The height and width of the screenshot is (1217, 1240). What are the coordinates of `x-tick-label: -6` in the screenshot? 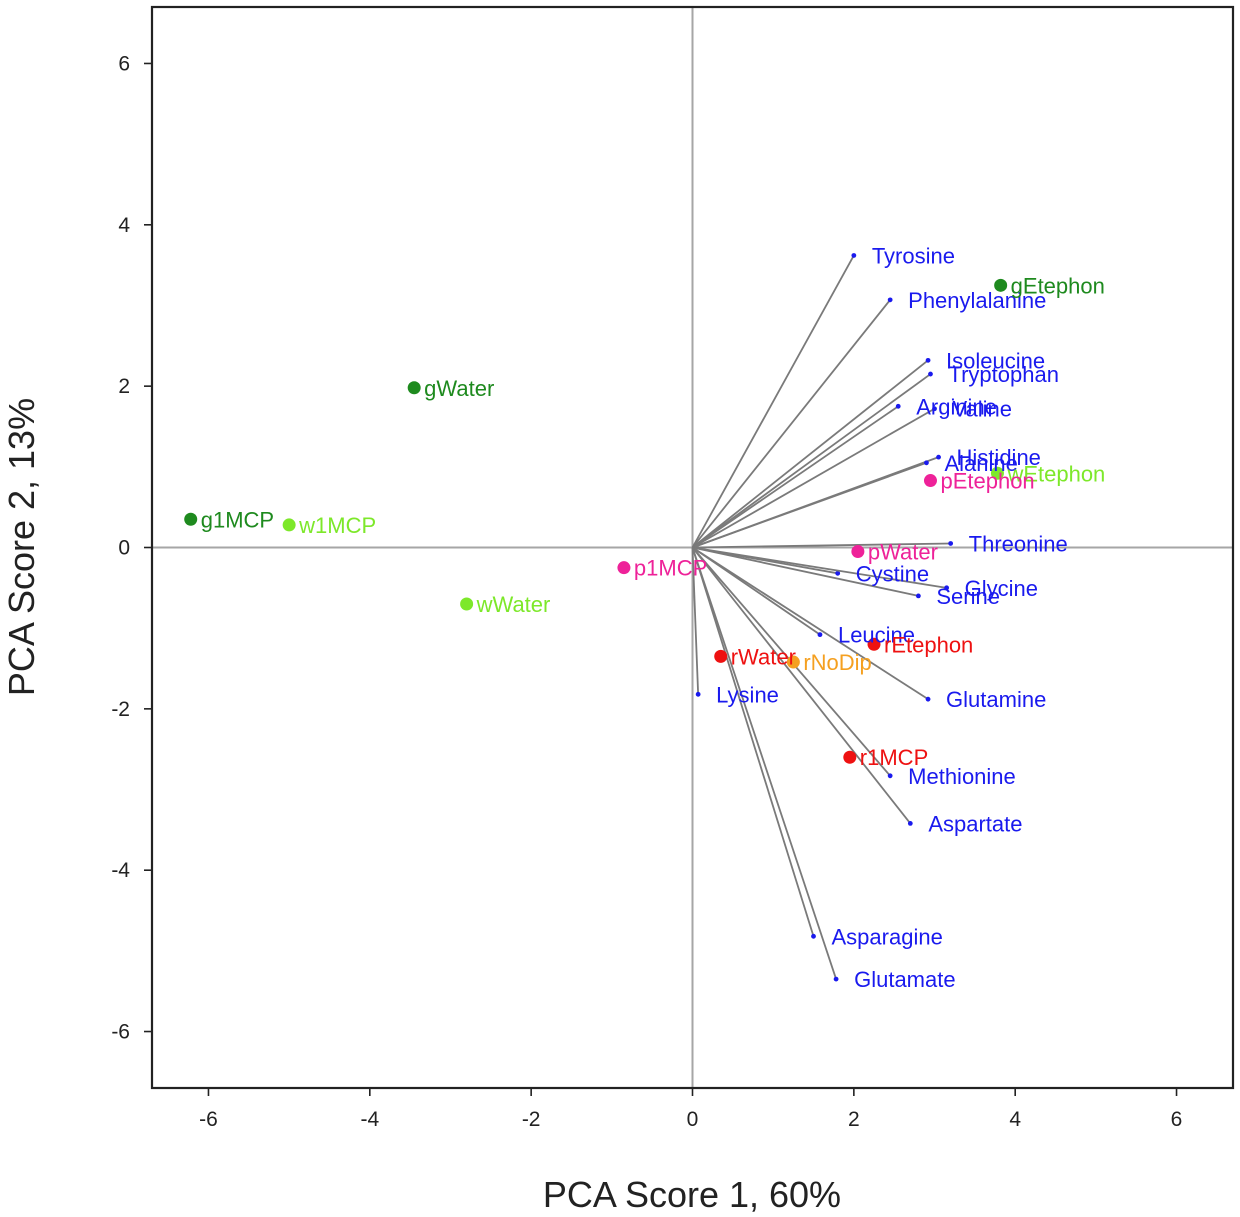 It's located at (208, 1119).